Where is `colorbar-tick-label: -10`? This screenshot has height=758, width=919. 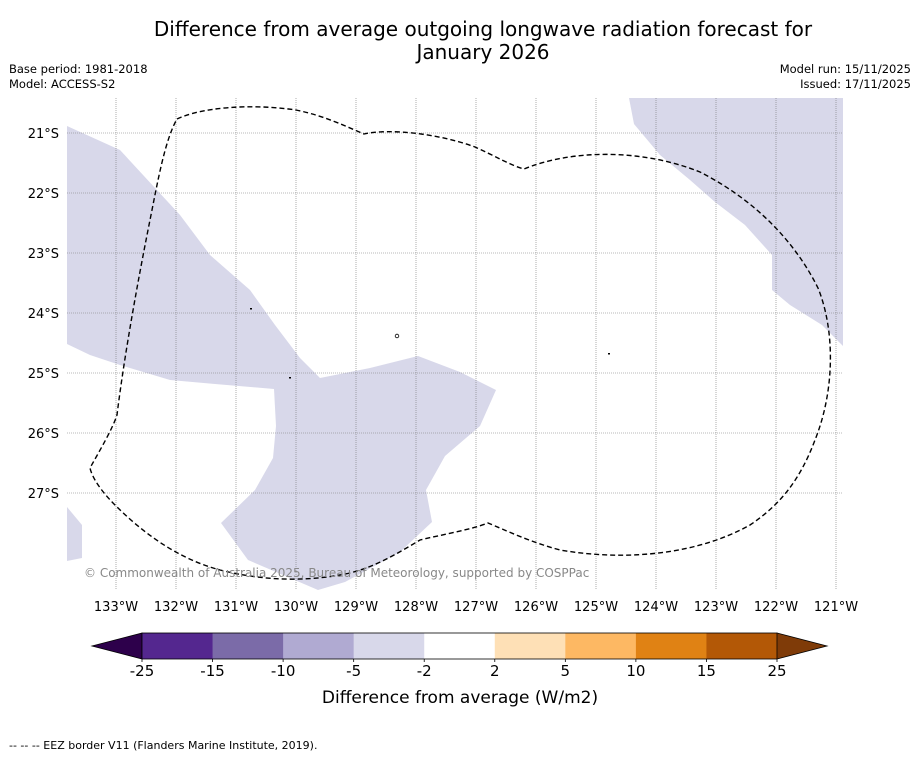
colorbar-tick-label: -10 is located at coordinates (283, 671).